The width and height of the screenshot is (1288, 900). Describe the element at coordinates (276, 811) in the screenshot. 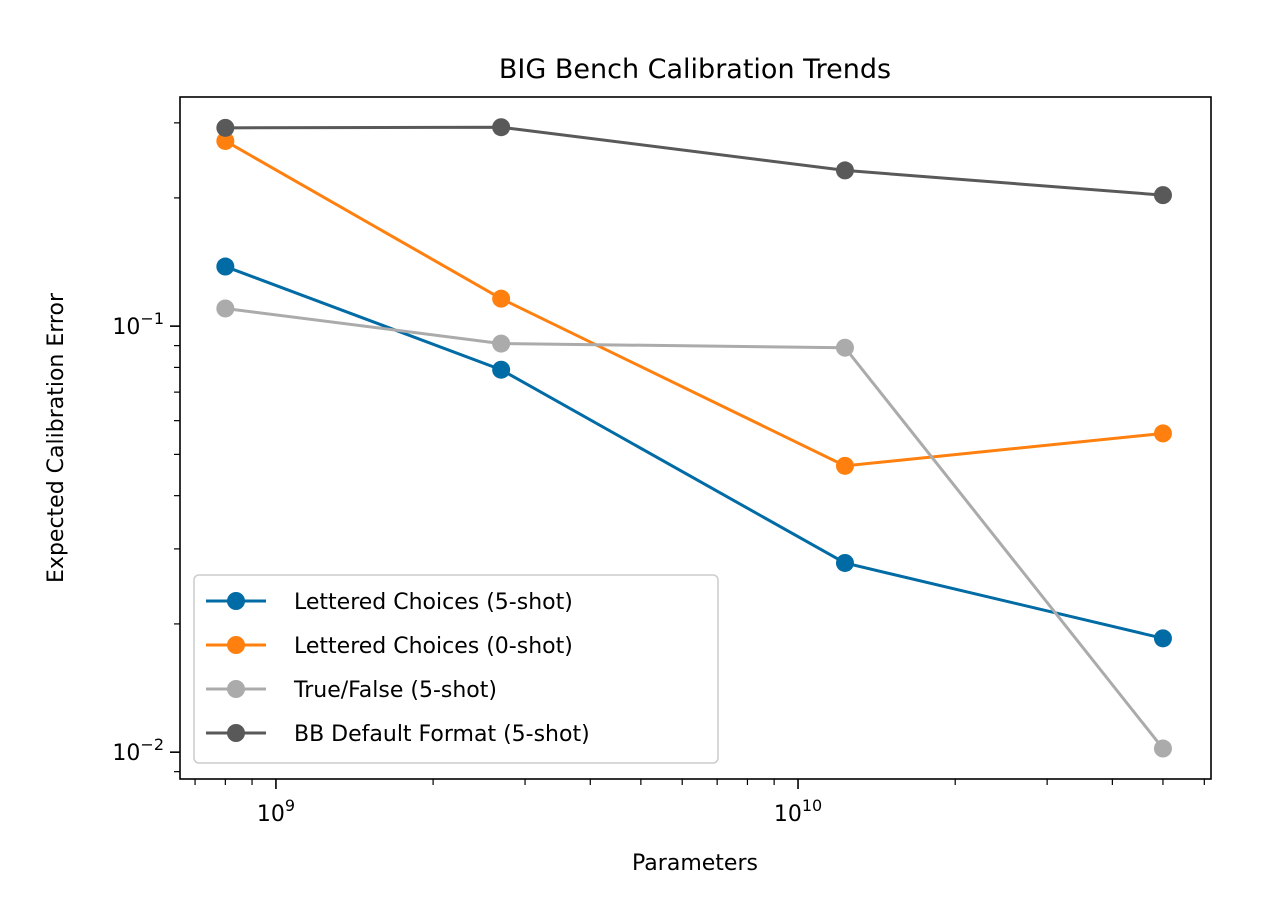

I see `x-tick-label: 109` at that location.